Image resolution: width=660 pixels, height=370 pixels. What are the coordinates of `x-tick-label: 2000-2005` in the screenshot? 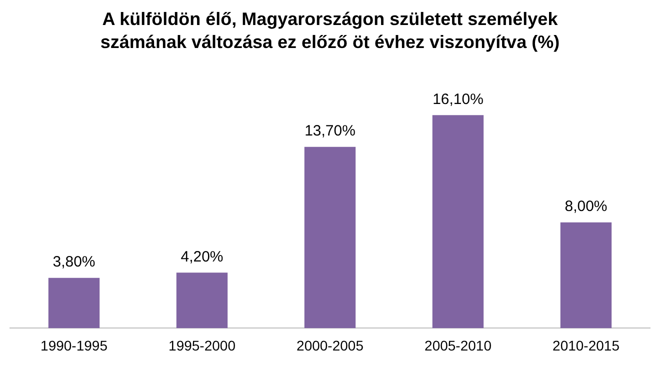 It's located at (330, 345).